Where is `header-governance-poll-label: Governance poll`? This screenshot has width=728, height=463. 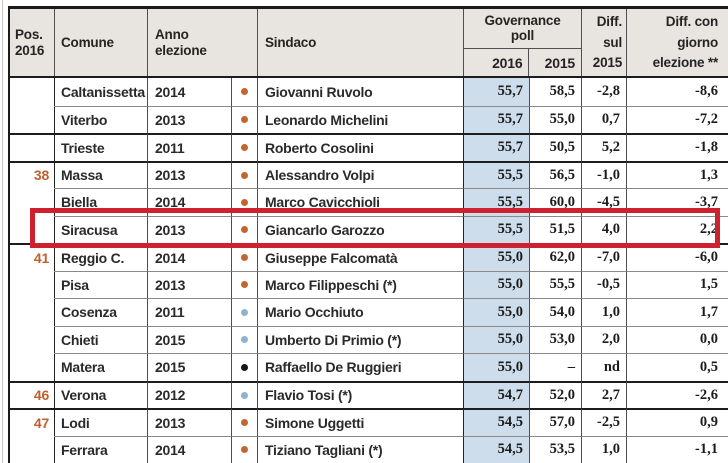
header-governance-poll-label: Governance poll is located at coordinates (522, 29).